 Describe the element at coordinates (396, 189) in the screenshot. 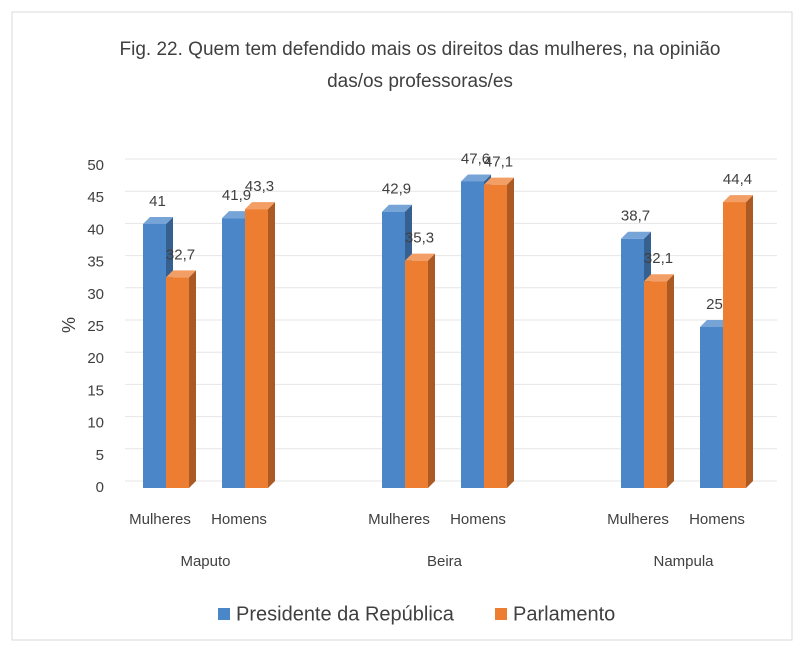

I see `data-label: 42,9` at that location.